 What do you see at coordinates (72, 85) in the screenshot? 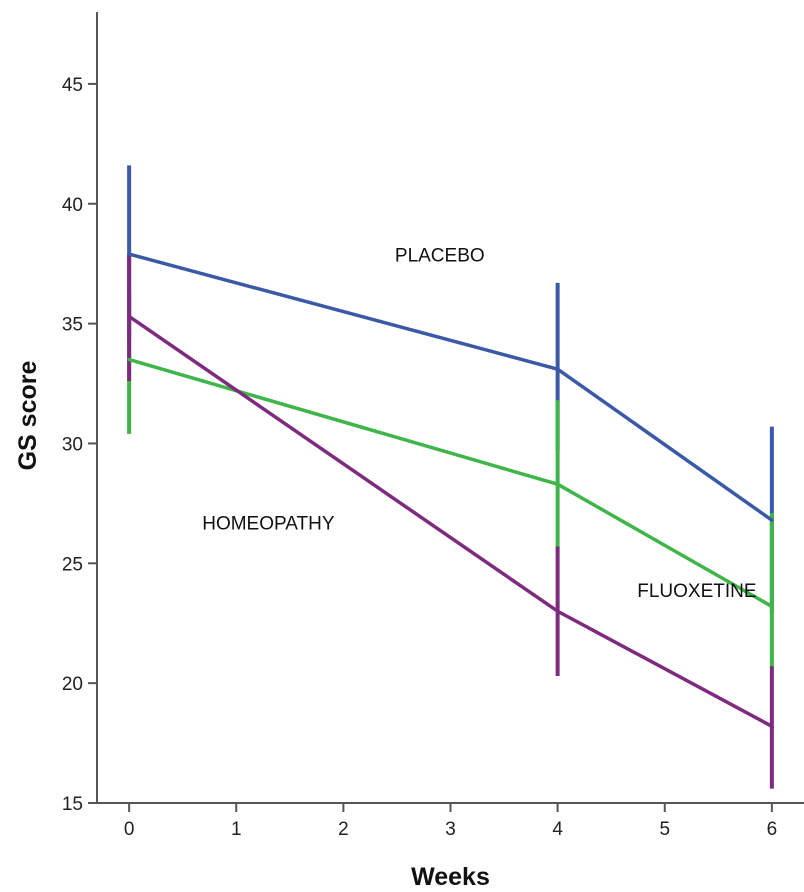
I see `y-tick-label: 45` at bounding box center [72, 85].